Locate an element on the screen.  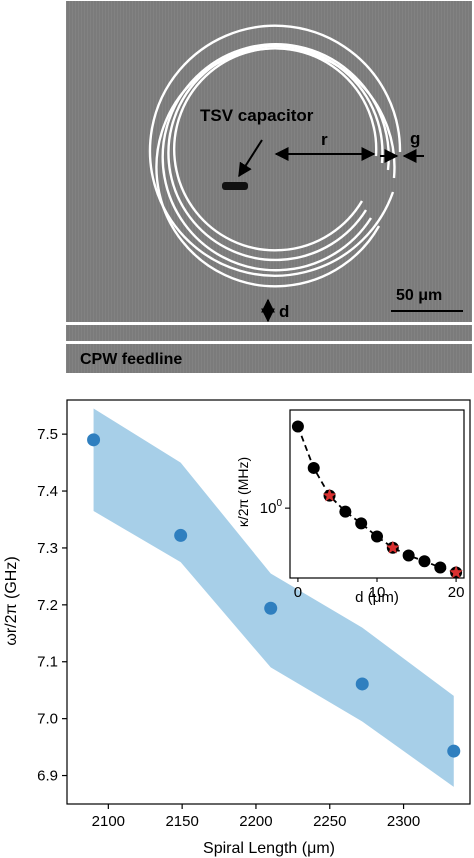
y-tick-label: 7.2 is located at coordinates (47, 605).